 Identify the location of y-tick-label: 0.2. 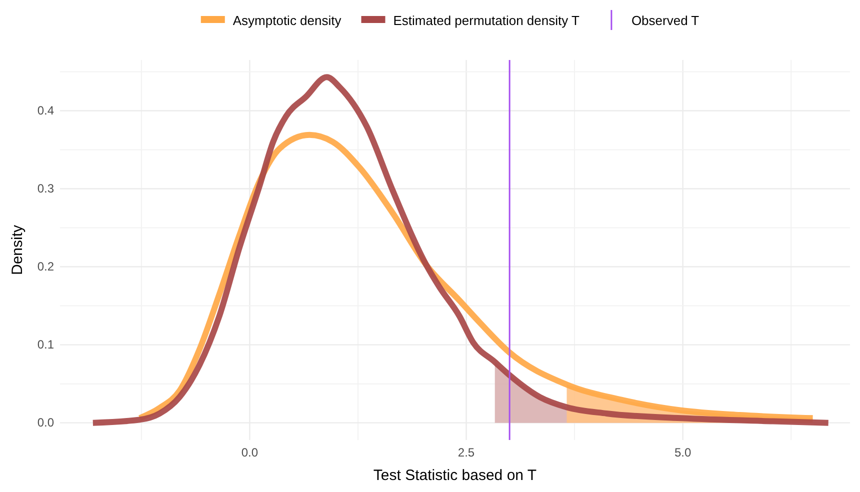
(45, 267).